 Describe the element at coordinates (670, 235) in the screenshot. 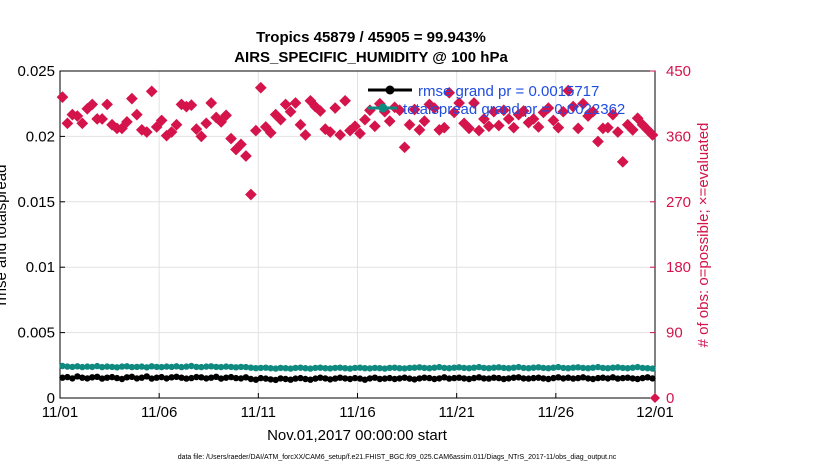

I see `y-right-ticks: 0 90 180 270 360 450` at that location.